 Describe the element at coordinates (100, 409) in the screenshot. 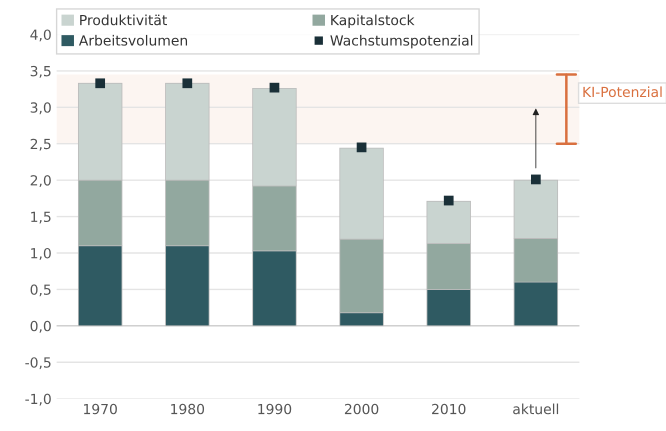

I see `x-tick-label: 1970` at that location.